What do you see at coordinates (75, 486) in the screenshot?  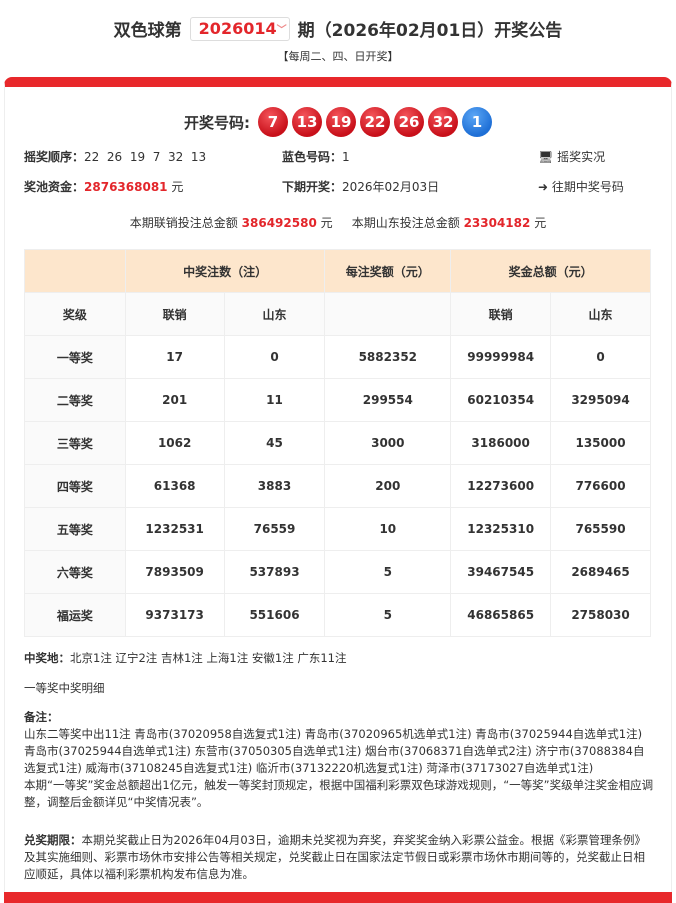 I see `prize-level: 四等奖` at bounding box center [75, 486].